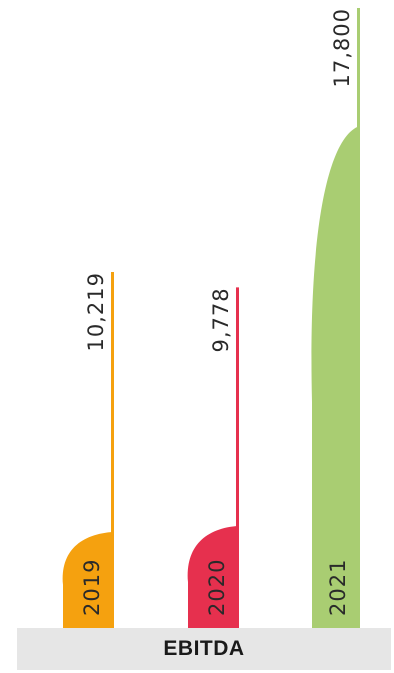  What do you see at coordinates (221, 319) in the screenshot?
I see `value-label-2020: 9,778` at bounding box center [221, 319].